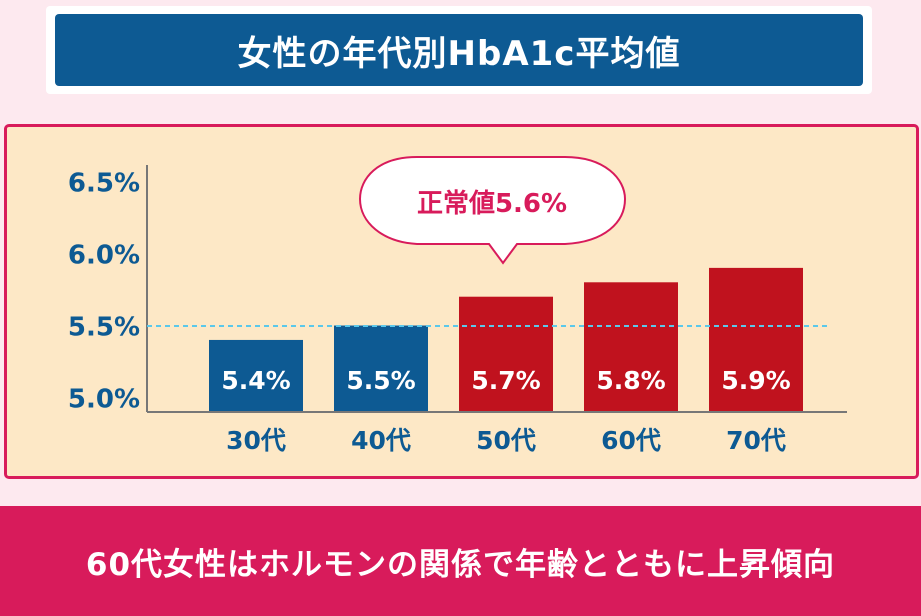 This screenshot has width=921, height=616. What do you see at coordinates (104, 400) in the screenshot?
I see `y-tick-label: 5.0%` at bounding box center [104, 400].